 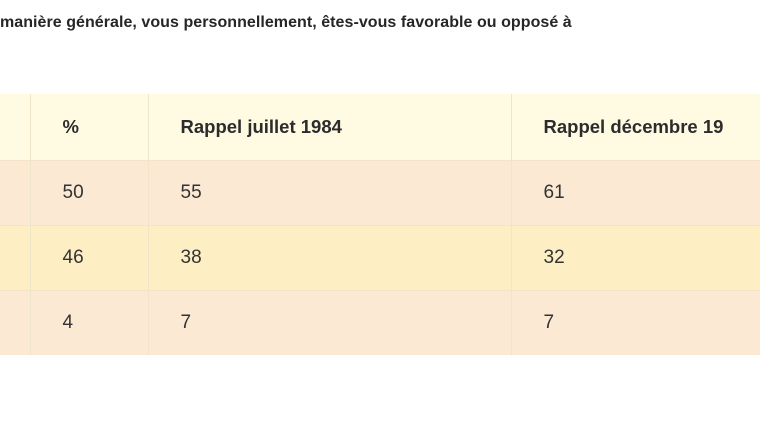 I want to click on cell-juillet-1984: 55, so click(x=330, y=192).